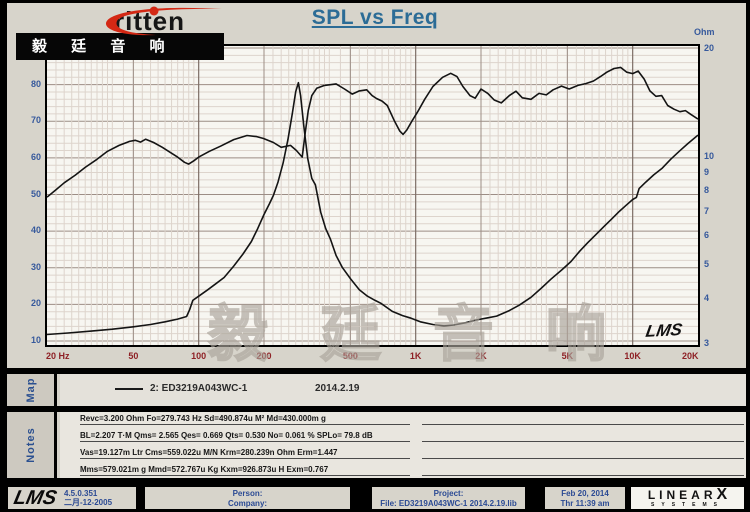 The image size is (750, 512). I want to click on x-tick-label: 20 Hz, so click(58, 356).